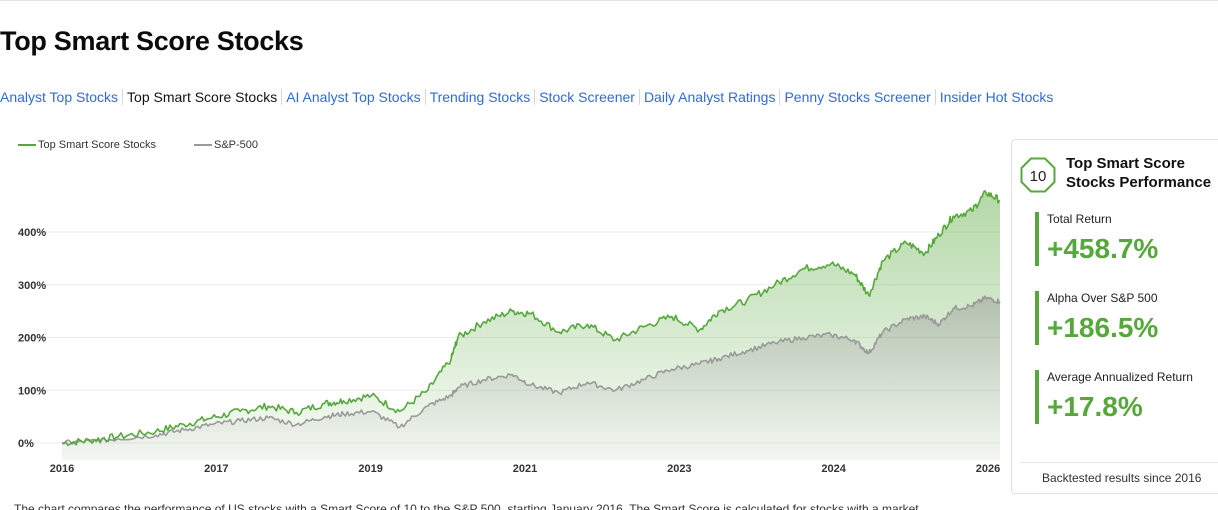 The height and width of the screenshot is (510, 1218). Describe the element at coordinates (988, 469) in the screenshot. I see `x-tick-label: 2026` at that location.